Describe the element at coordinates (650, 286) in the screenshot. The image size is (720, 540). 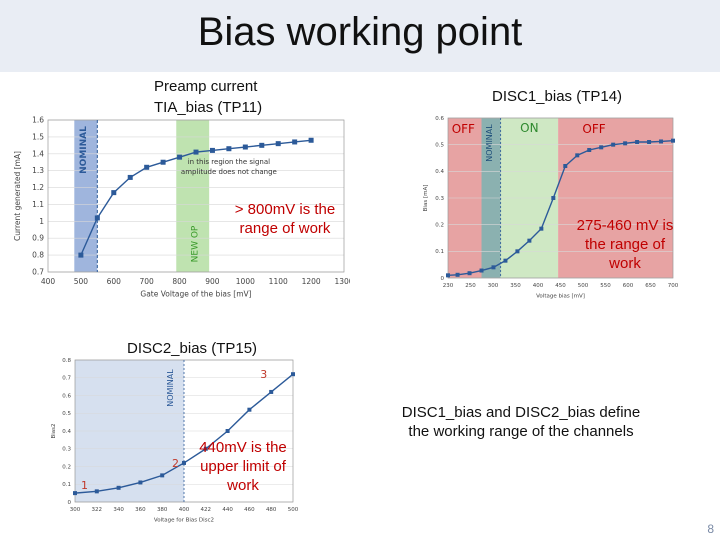
I see `x-tick-label: 650` at that location.